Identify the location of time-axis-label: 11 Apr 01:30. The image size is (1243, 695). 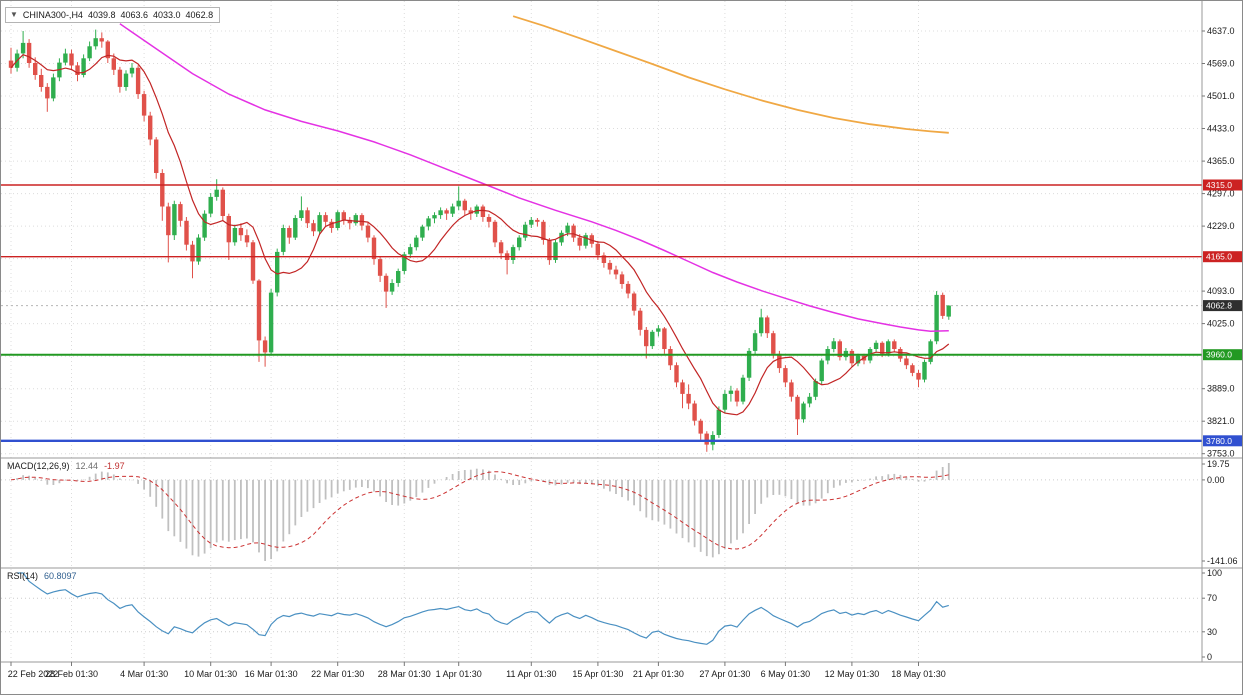
(531, 674).